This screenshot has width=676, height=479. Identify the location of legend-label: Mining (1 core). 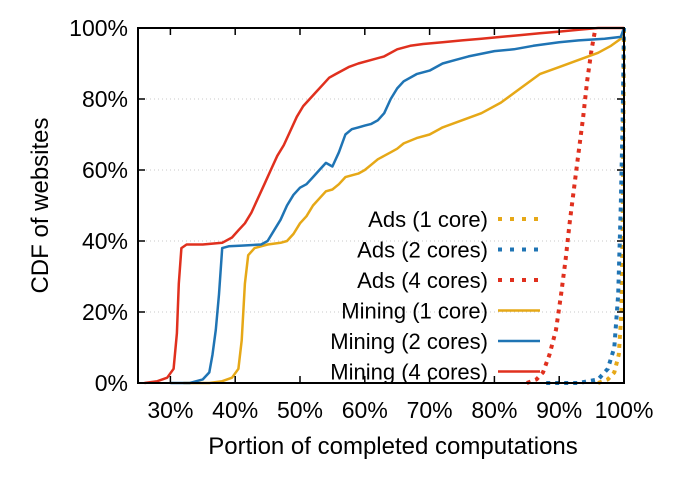
(414, 311).